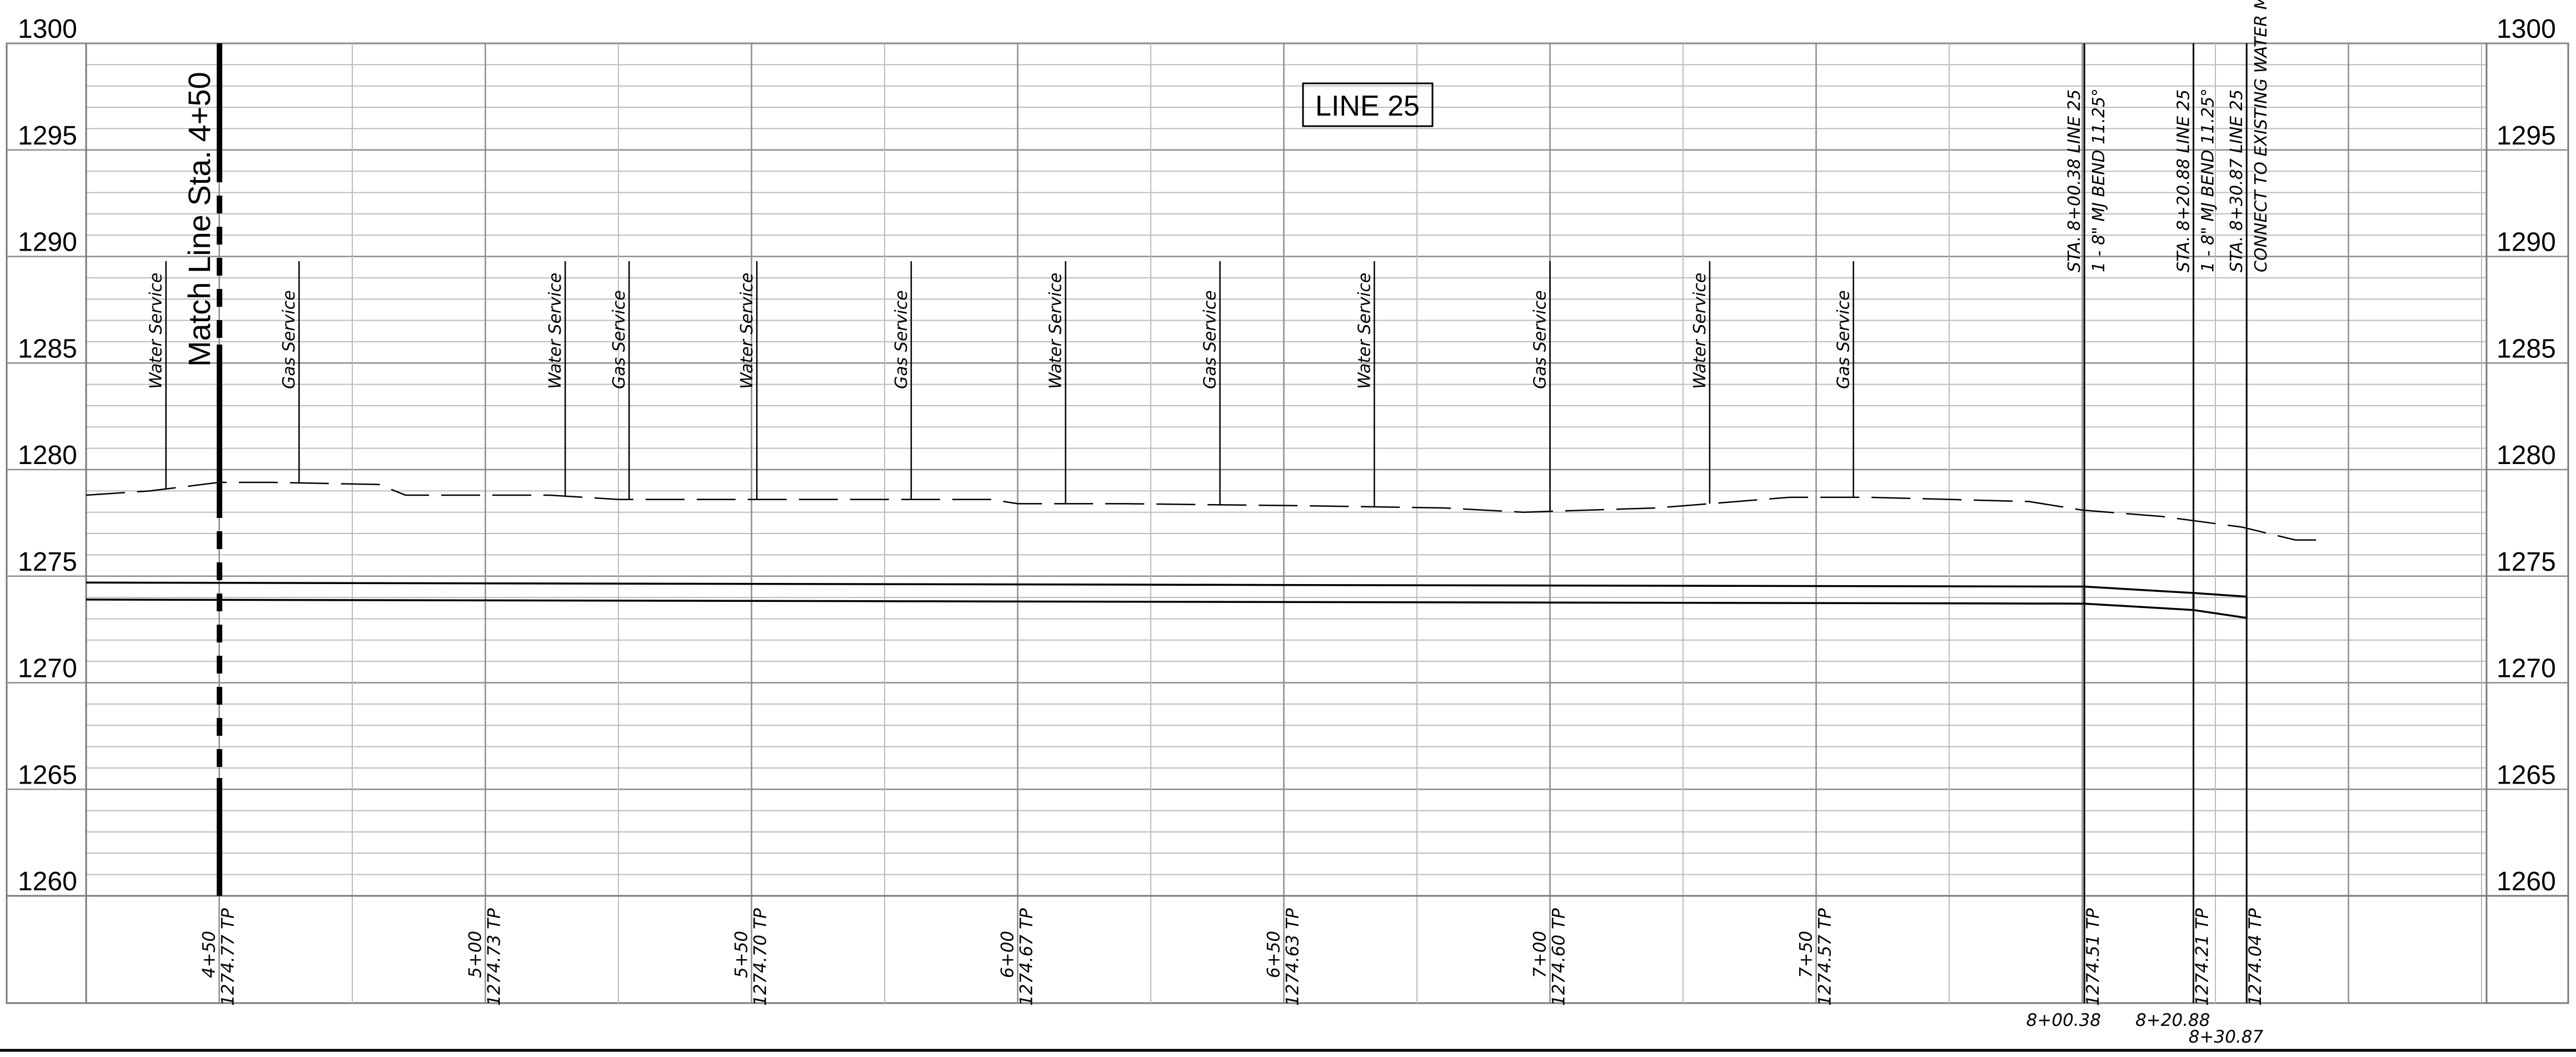  I want to click on elevation-label-left: 1265, so click(47, 775).